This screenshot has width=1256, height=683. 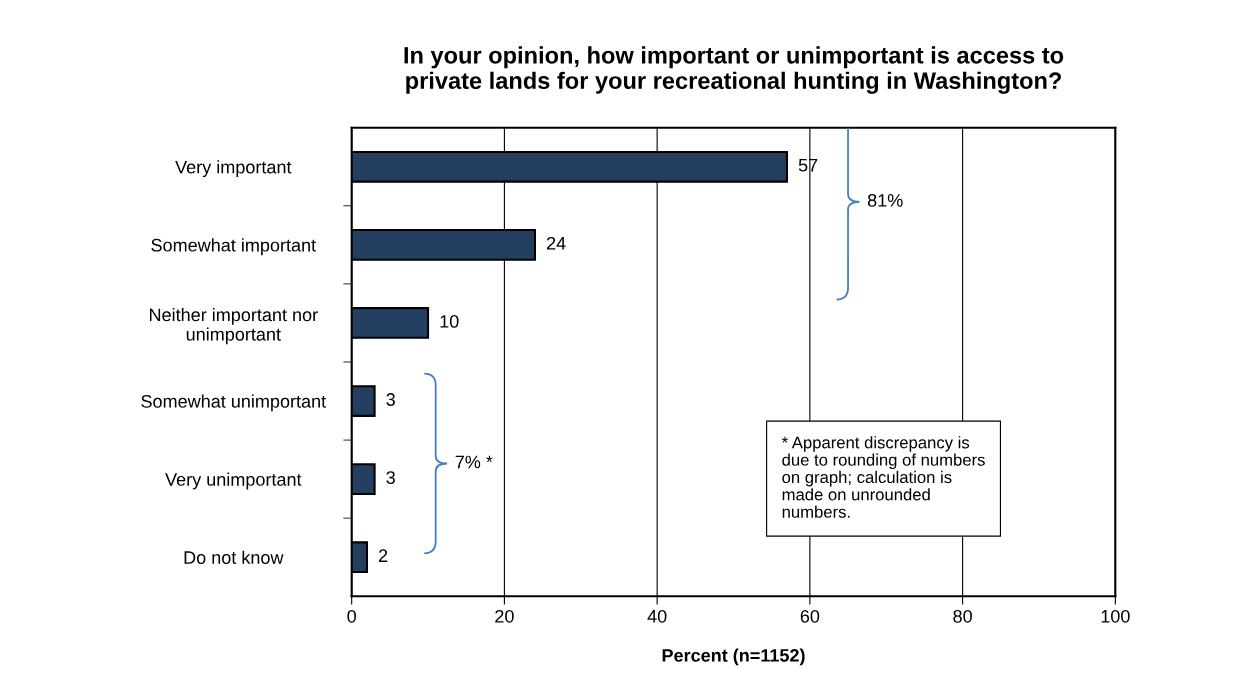 I want to click on annotation: 7% *, so click(x=474, y=462).